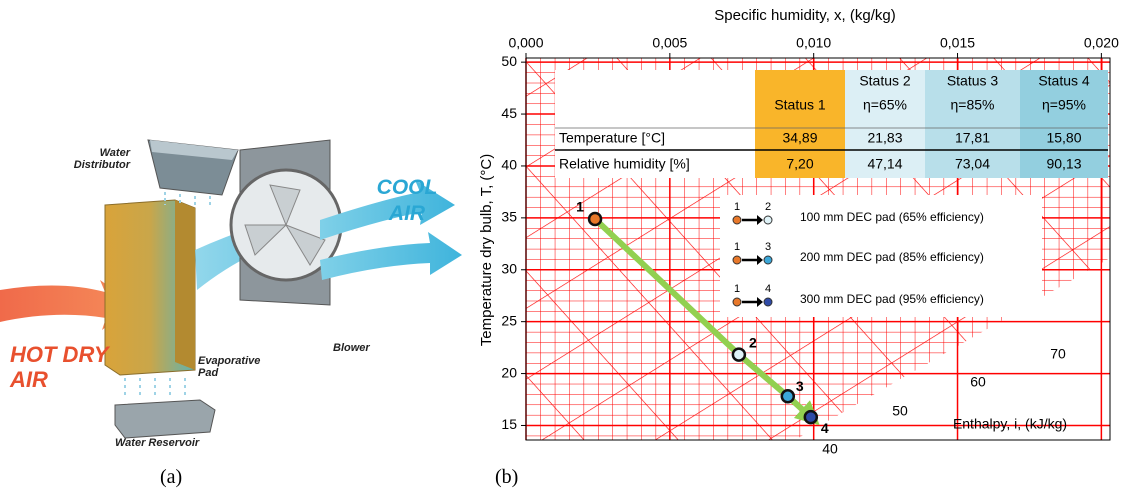  Describe the element at coordinates (825, 428) in the screenshot. I see `point-label: 4` at that location.